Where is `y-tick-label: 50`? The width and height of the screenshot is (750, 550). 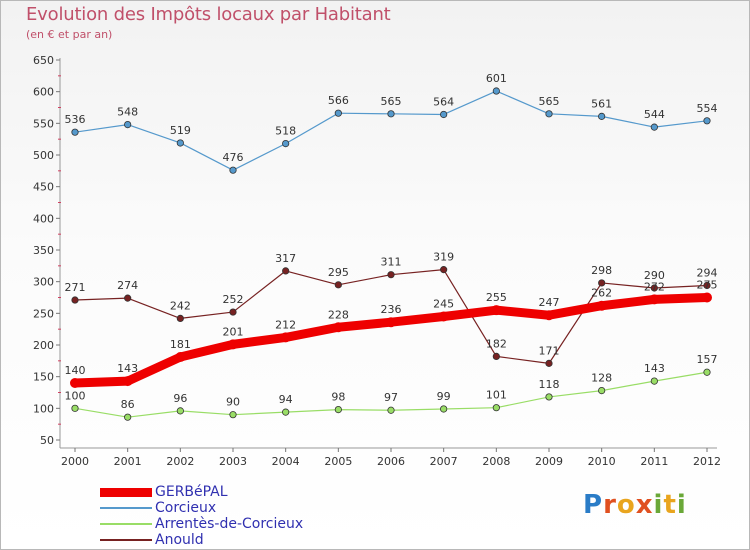
y-tick-label: 50 is located at coordinates (47, 440).